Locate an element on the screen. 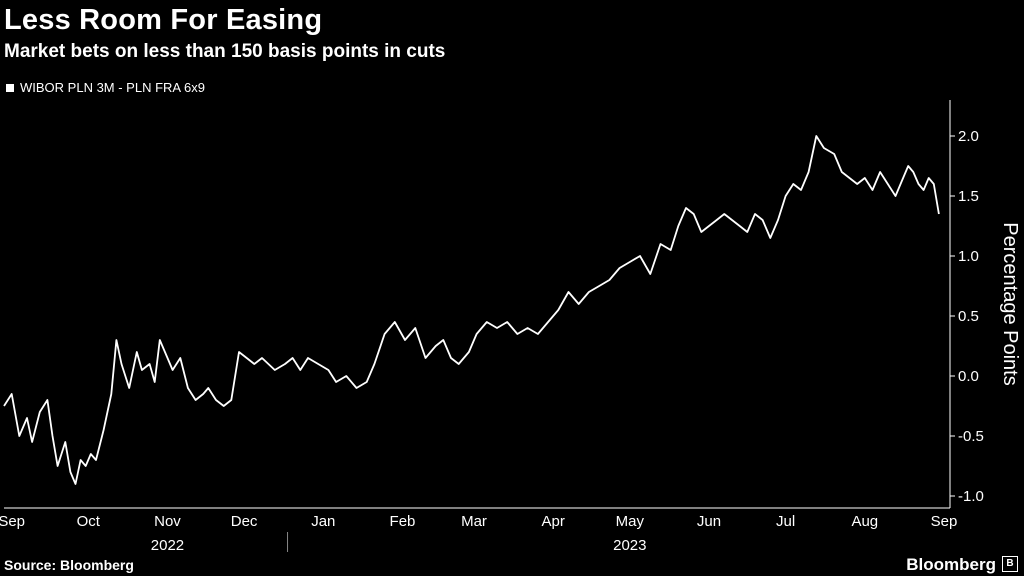 This screenshot has width=1024, height=576. y-tick-label: -0.5 is located at coordinates (971, 436).